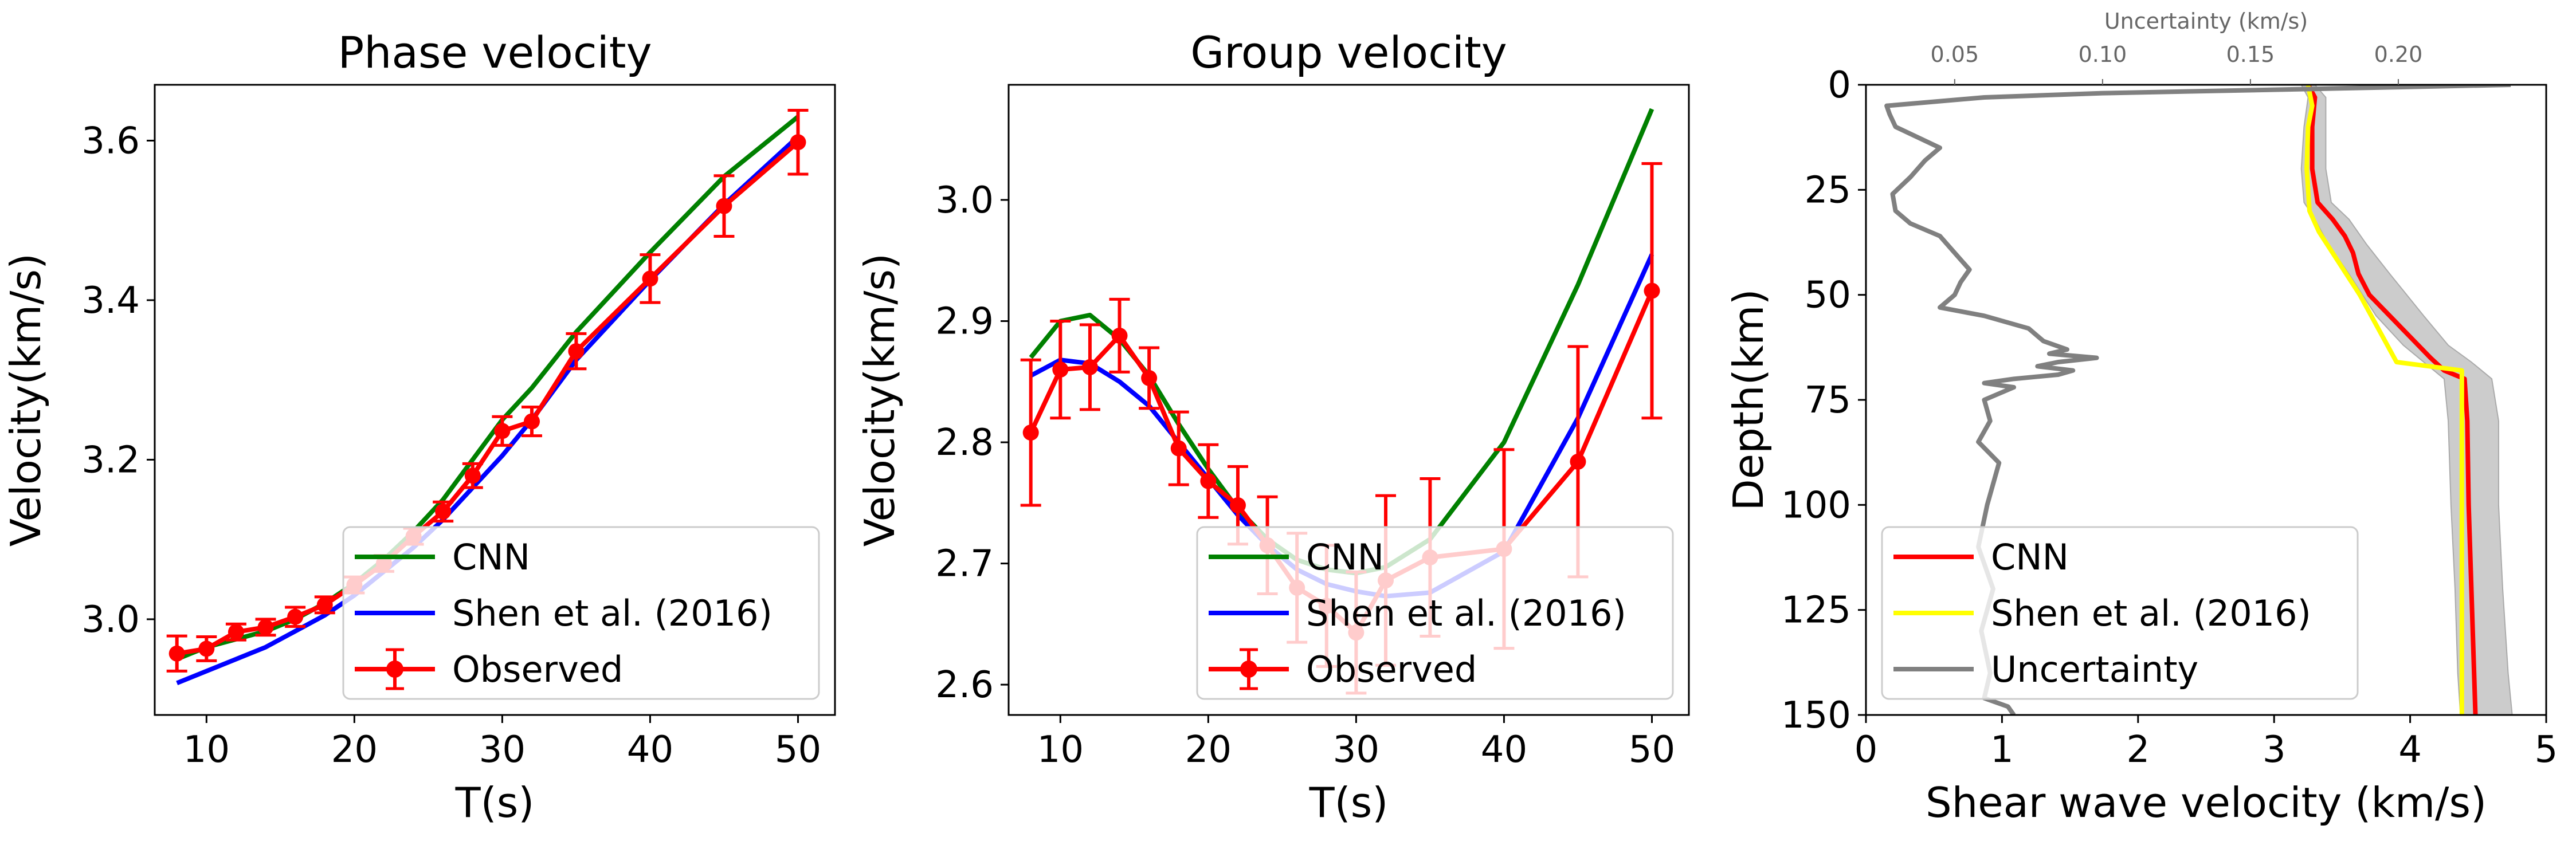 This screenshot has height=841, width=2576. What do you see at coordinates (964, 322) in the screenshot?
I see `y-tick-label: 2.9` at bounding box center [964, 322].